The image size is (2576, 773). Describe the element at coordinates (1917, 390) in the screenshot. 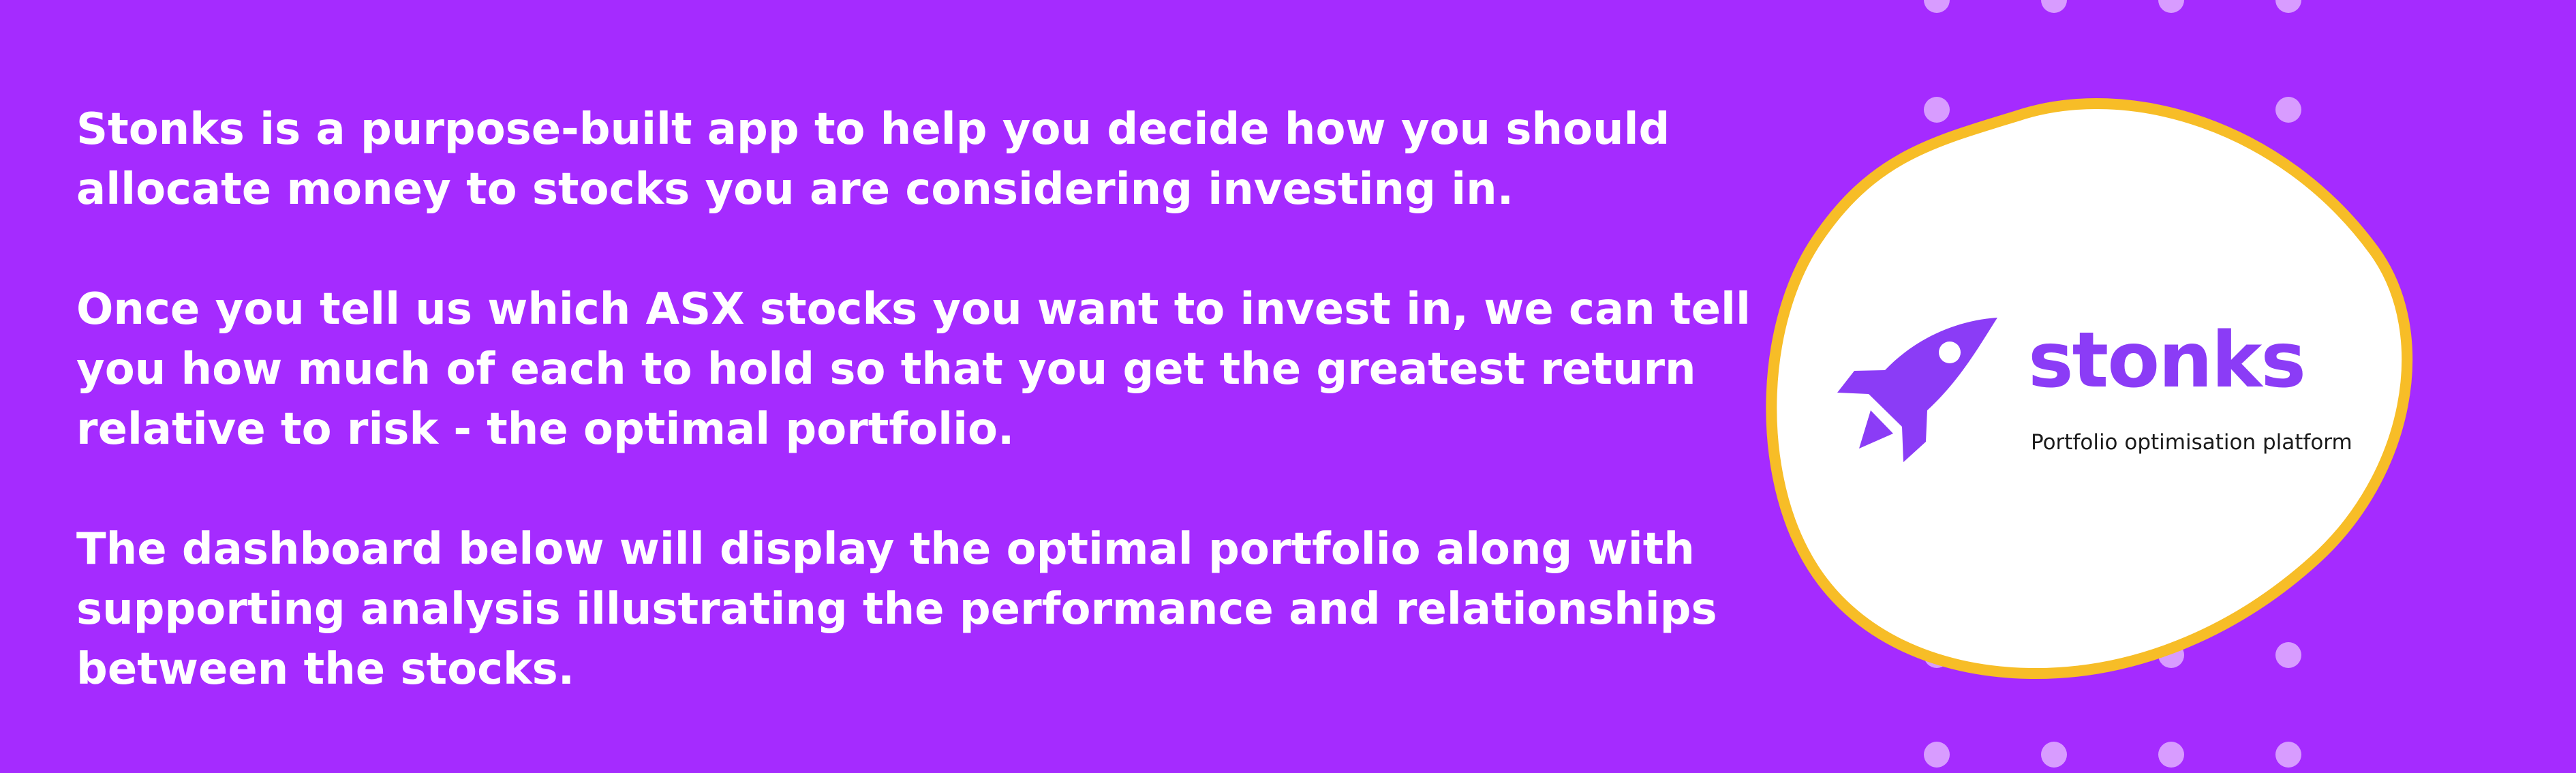

I see `rocket-icon` at that location.